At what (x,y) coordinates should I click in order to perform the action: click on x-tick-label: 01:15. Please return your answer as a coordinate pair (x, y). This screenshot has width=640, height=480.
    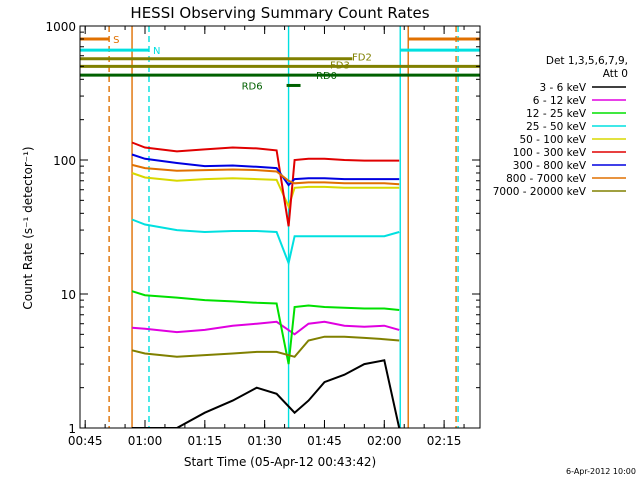
    Looking at the image, I should click on (205, 441).